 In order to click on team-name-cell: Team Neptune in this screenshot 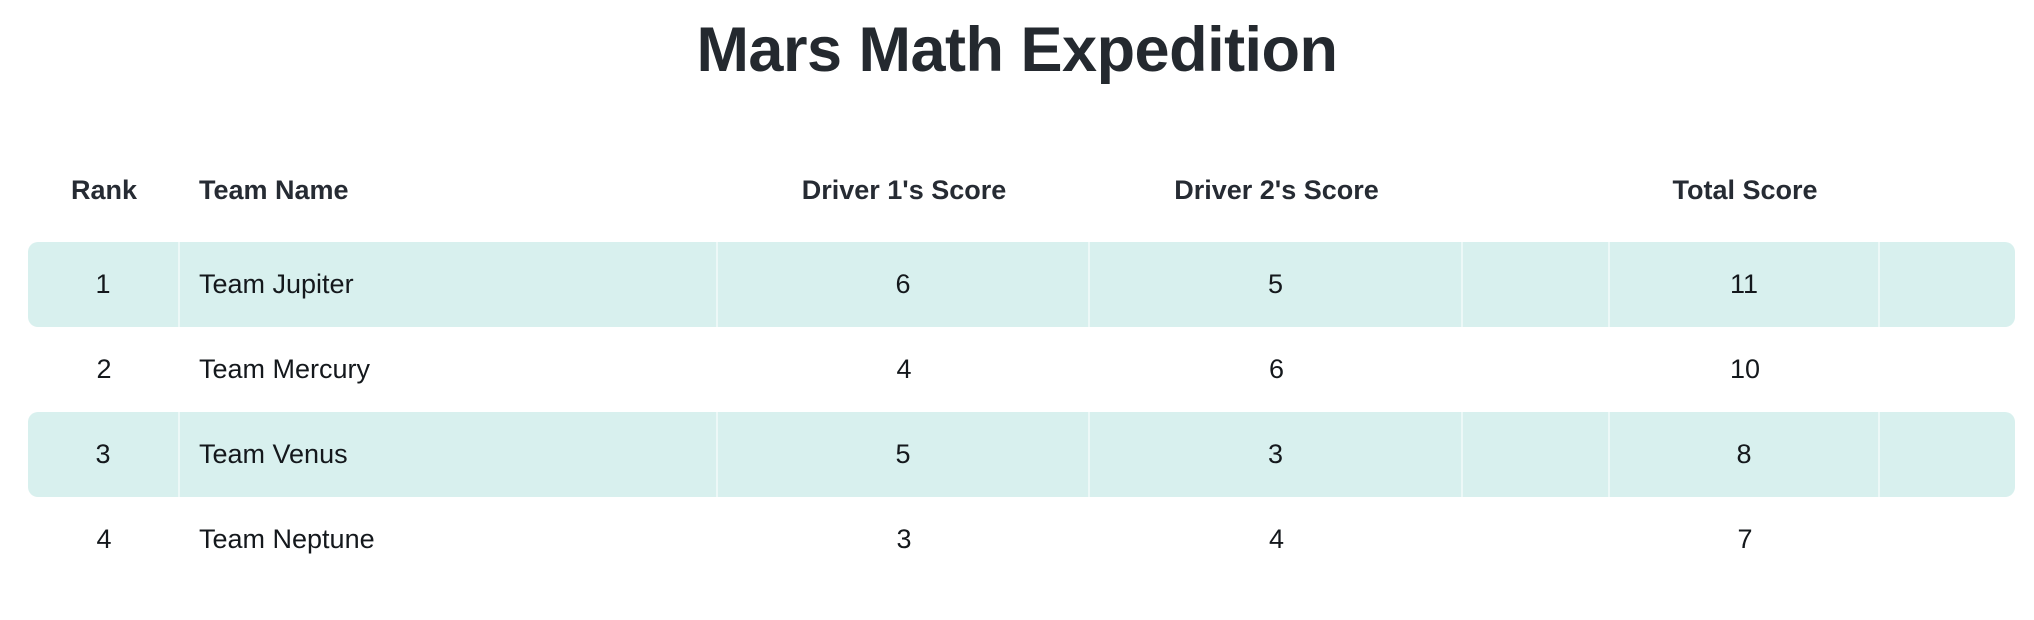, I will do `click(449, 539)`.